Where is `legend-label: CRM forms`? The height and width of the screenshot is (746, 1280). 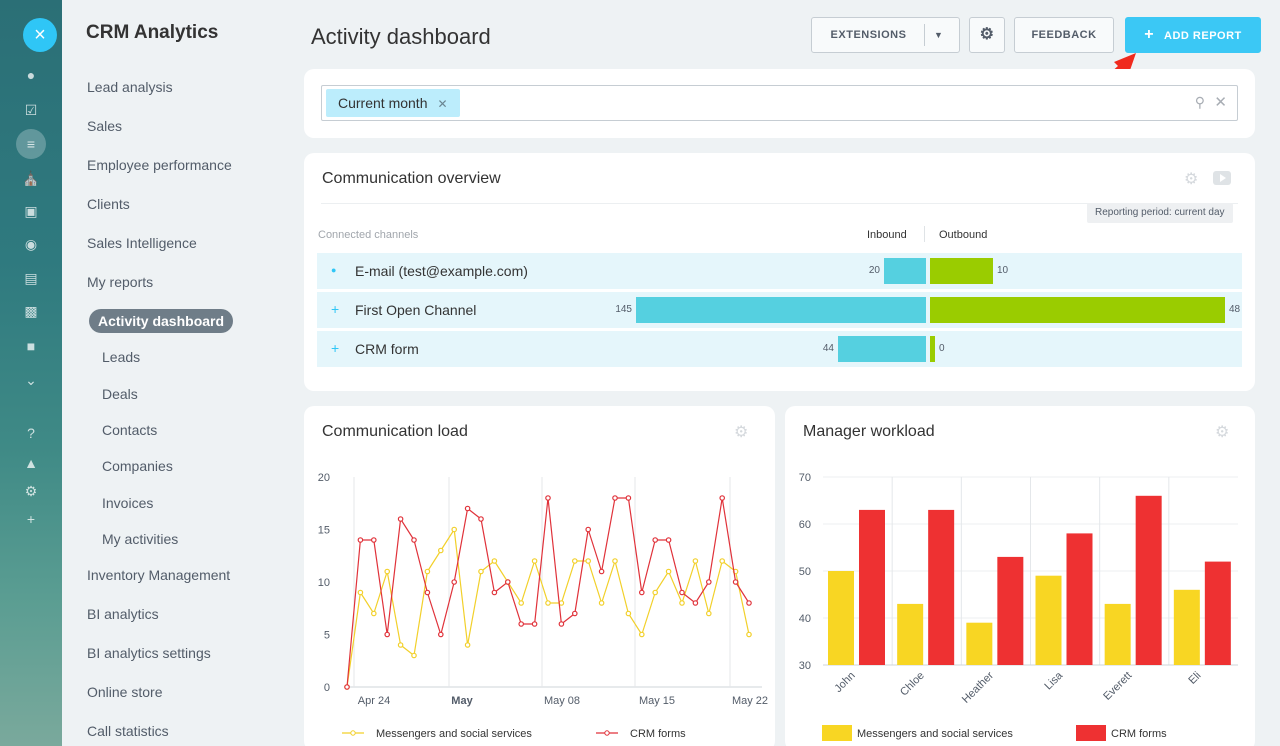 legend-label: CRM forms is located at coordinates (658, 734).